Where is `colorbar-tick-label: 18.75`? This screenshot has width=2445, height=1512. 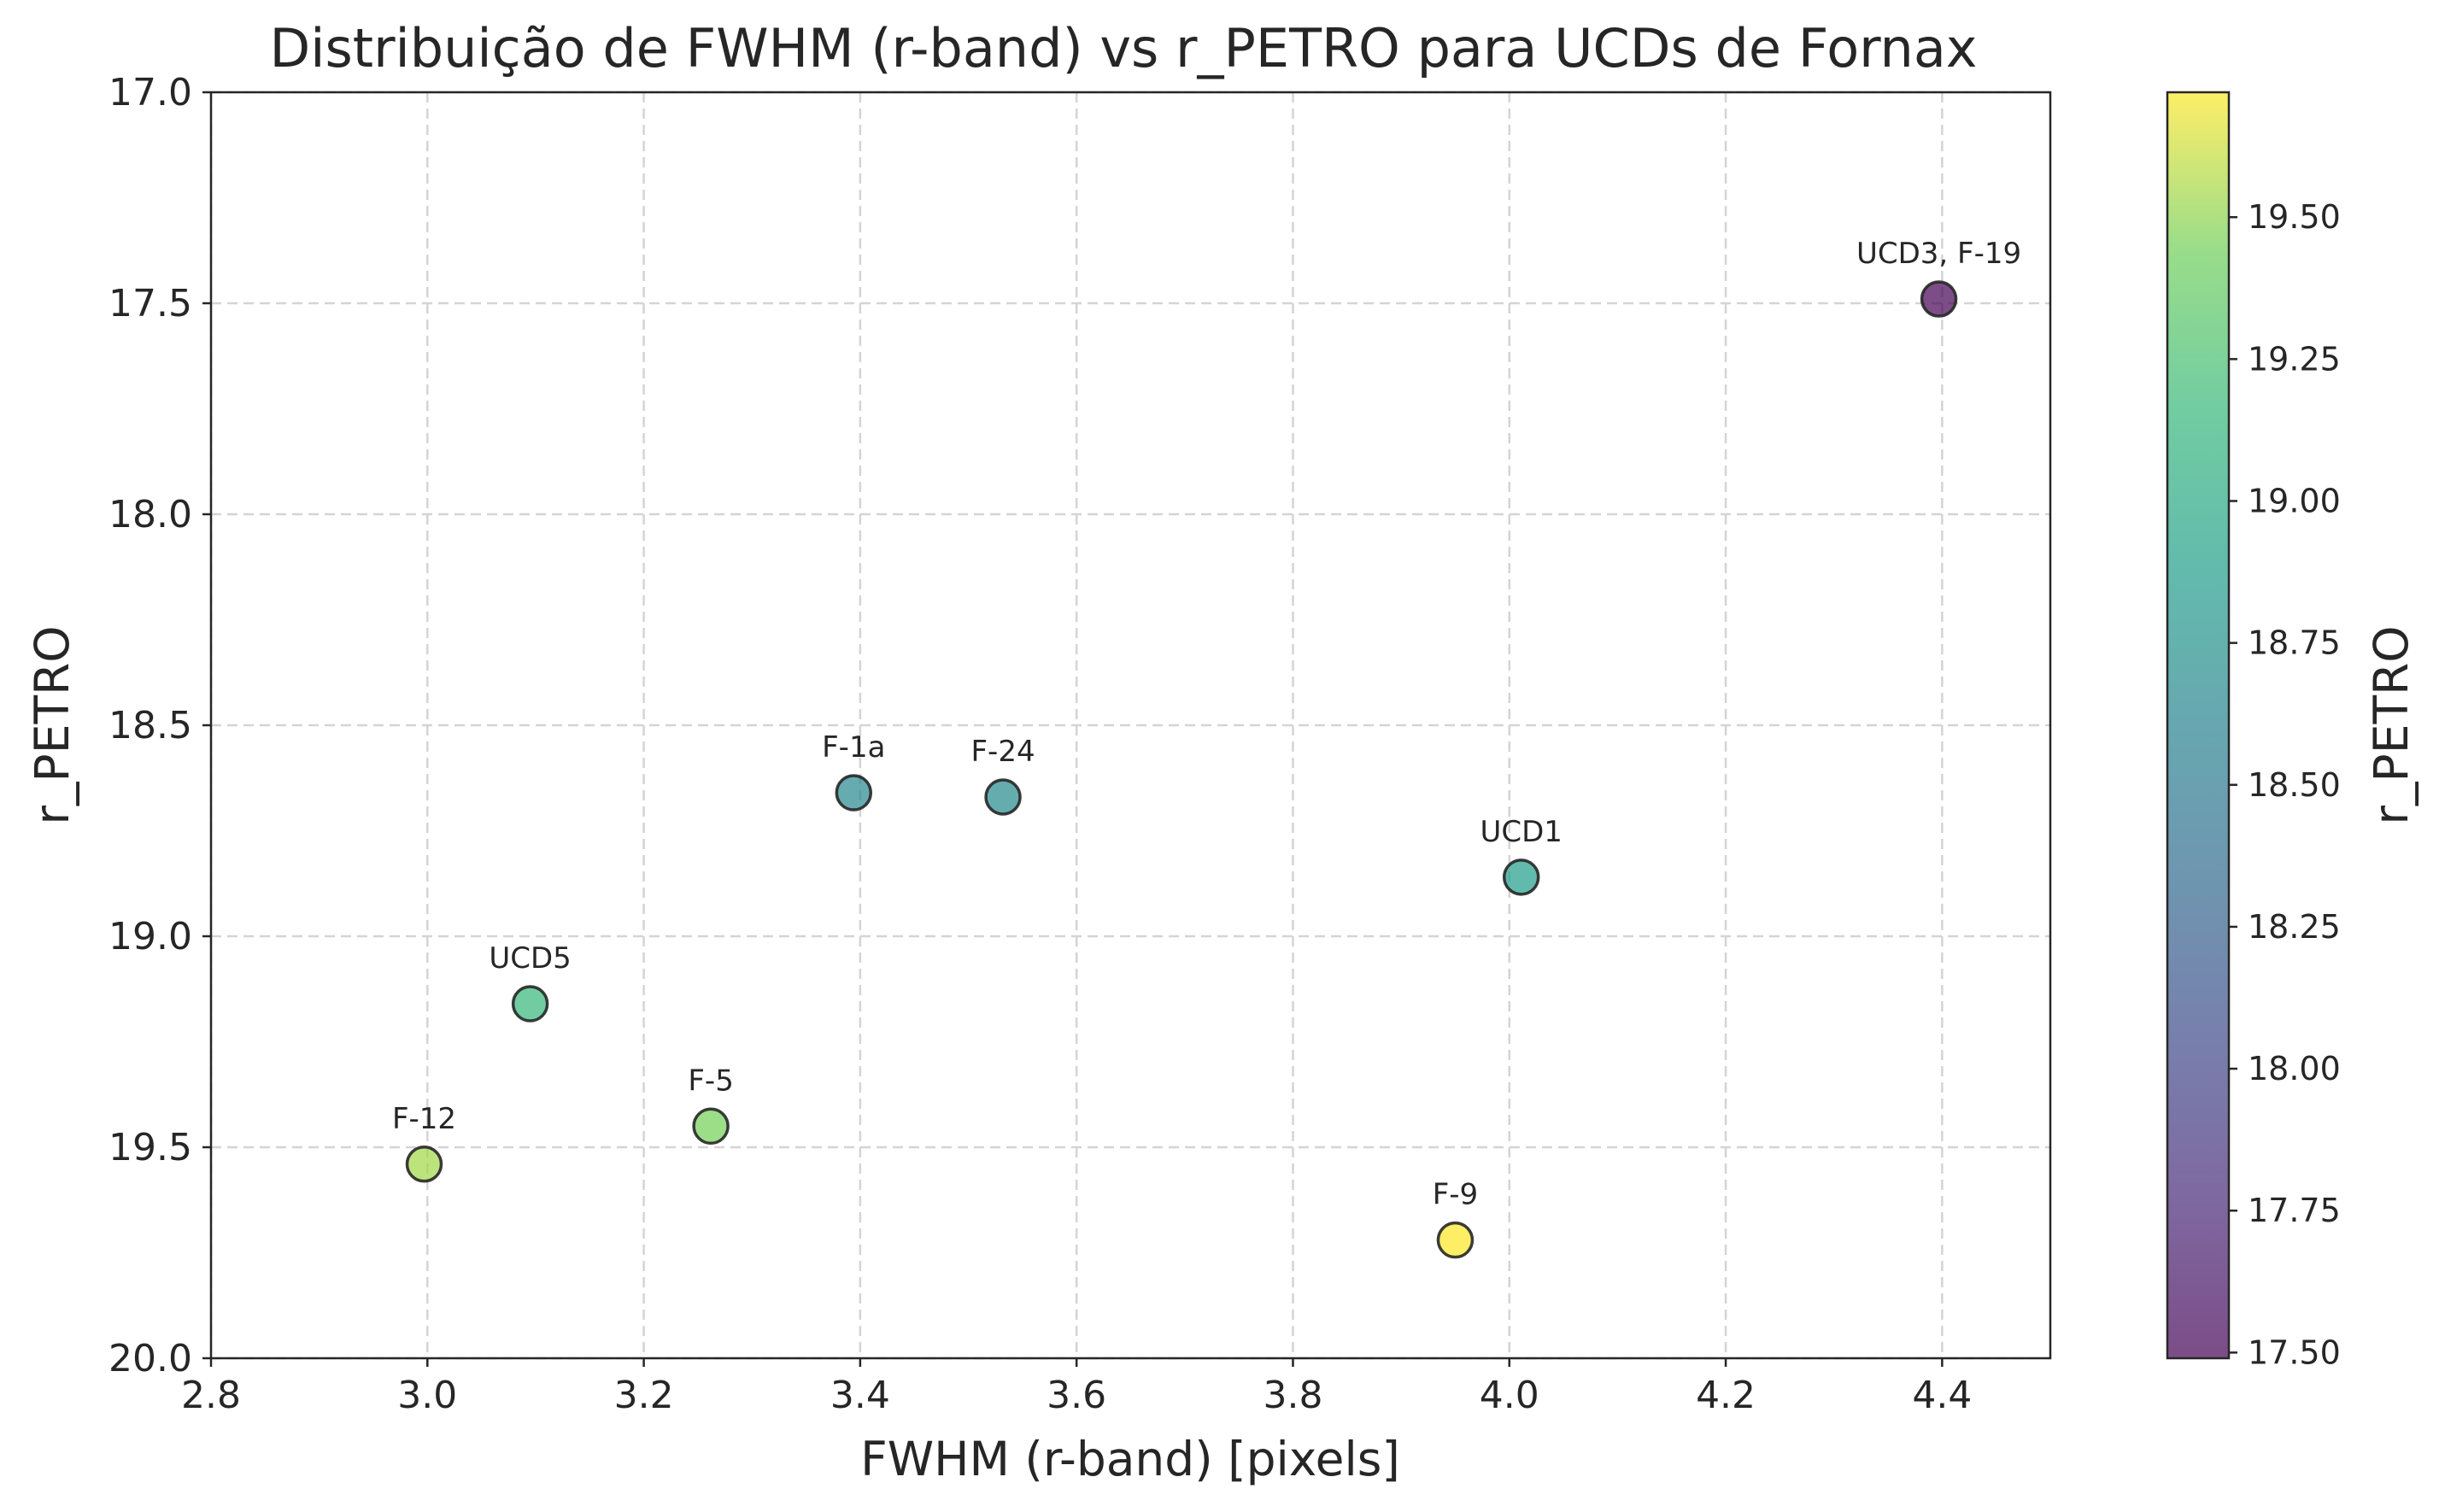 colorbar-tick-label: 18.75 is located at coordinates (2294, 643).